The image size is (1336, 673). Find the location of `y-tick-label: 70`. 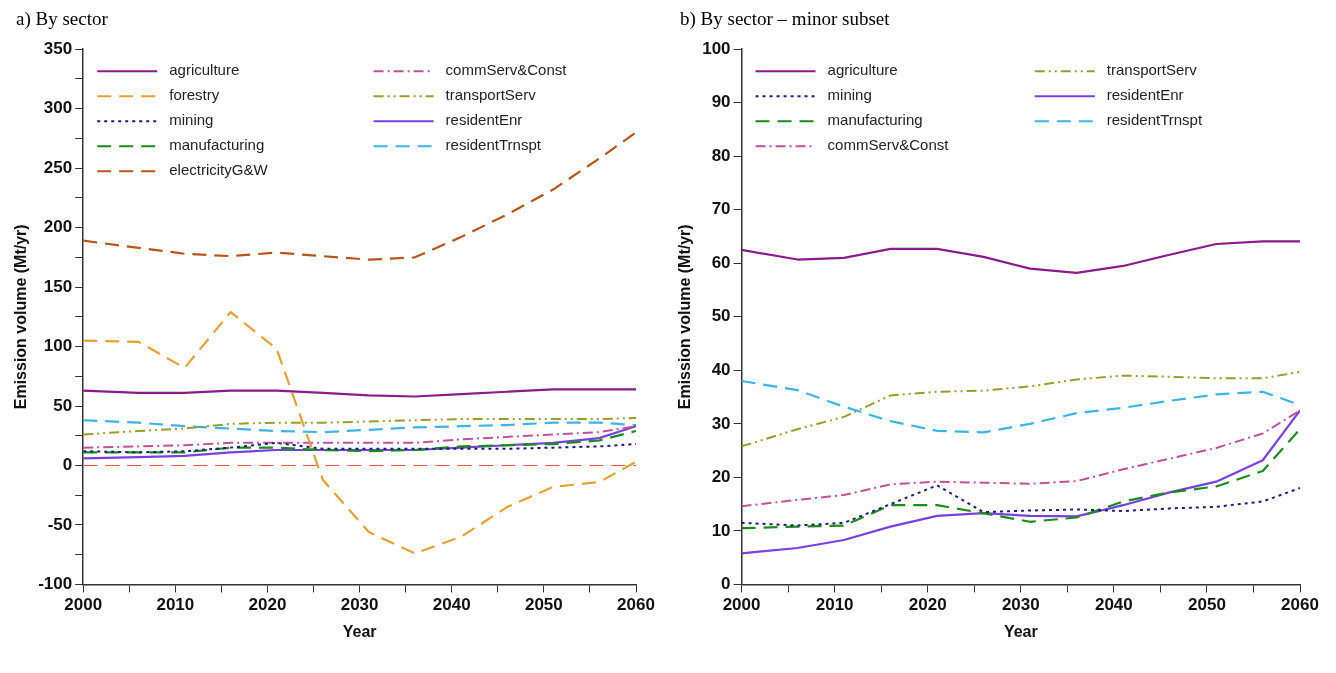

y-tick-label: 70 is located at coordinates (721, 209).